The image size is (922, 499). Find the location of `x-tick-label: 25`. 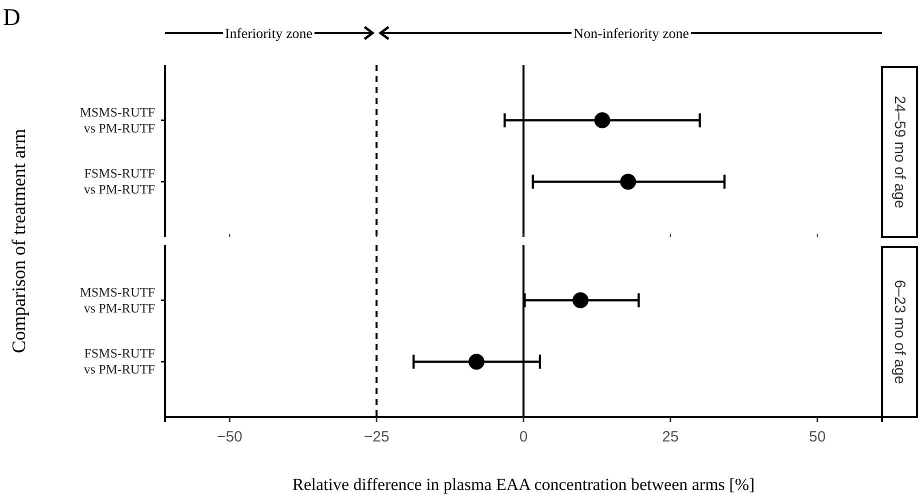

x-tick-label: 25 is located at coordinates (670, 437).